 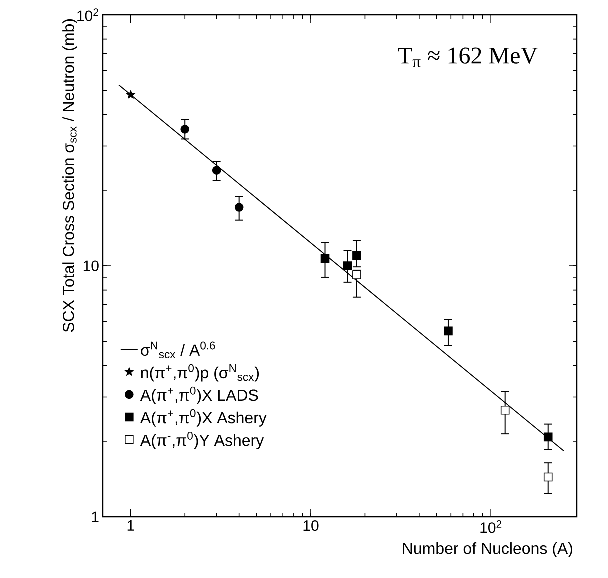 What do you see at coordinates (178, 350) in the screenshot?
I see `legend-label: σ$^{N}$$_{scx}$ / A$^{0.6}$` at bounding box center [178, 350].